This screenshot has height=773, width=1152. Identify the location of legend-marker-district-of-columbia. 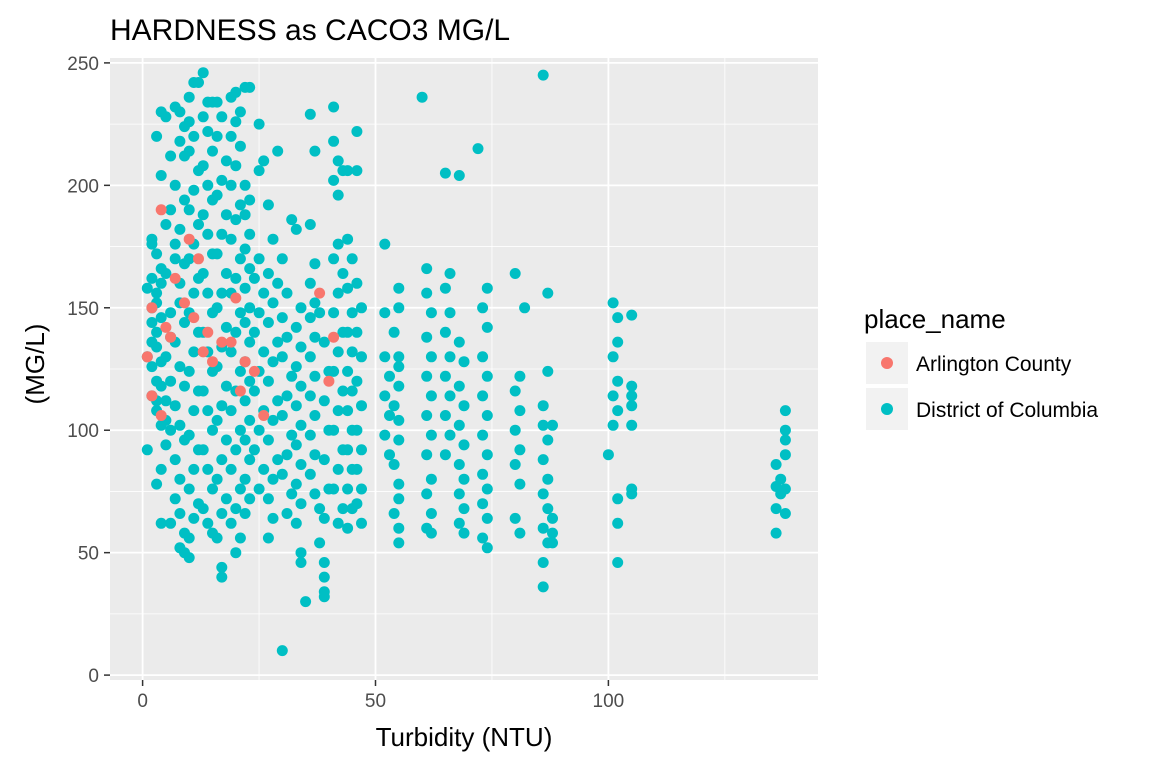
(887, 409).